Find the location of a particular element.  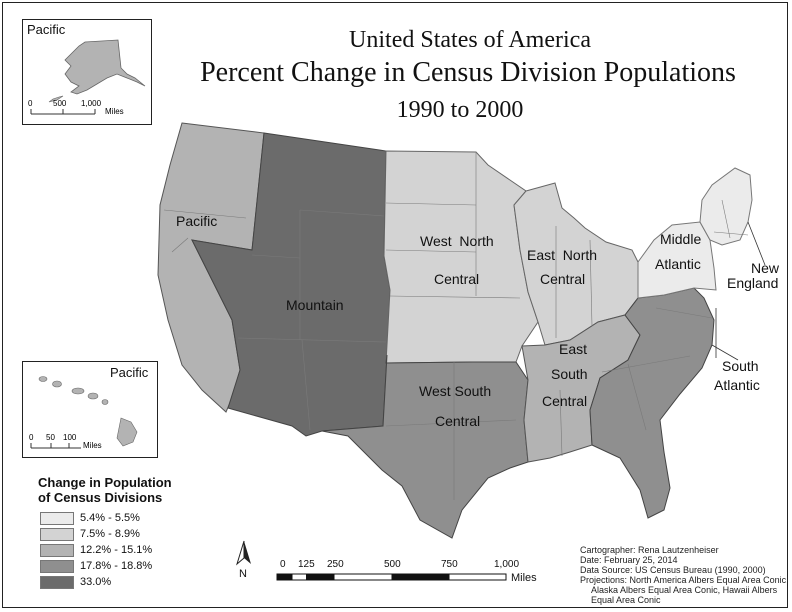

label-east-south-central-2: South is located at coordinates (569, 374).